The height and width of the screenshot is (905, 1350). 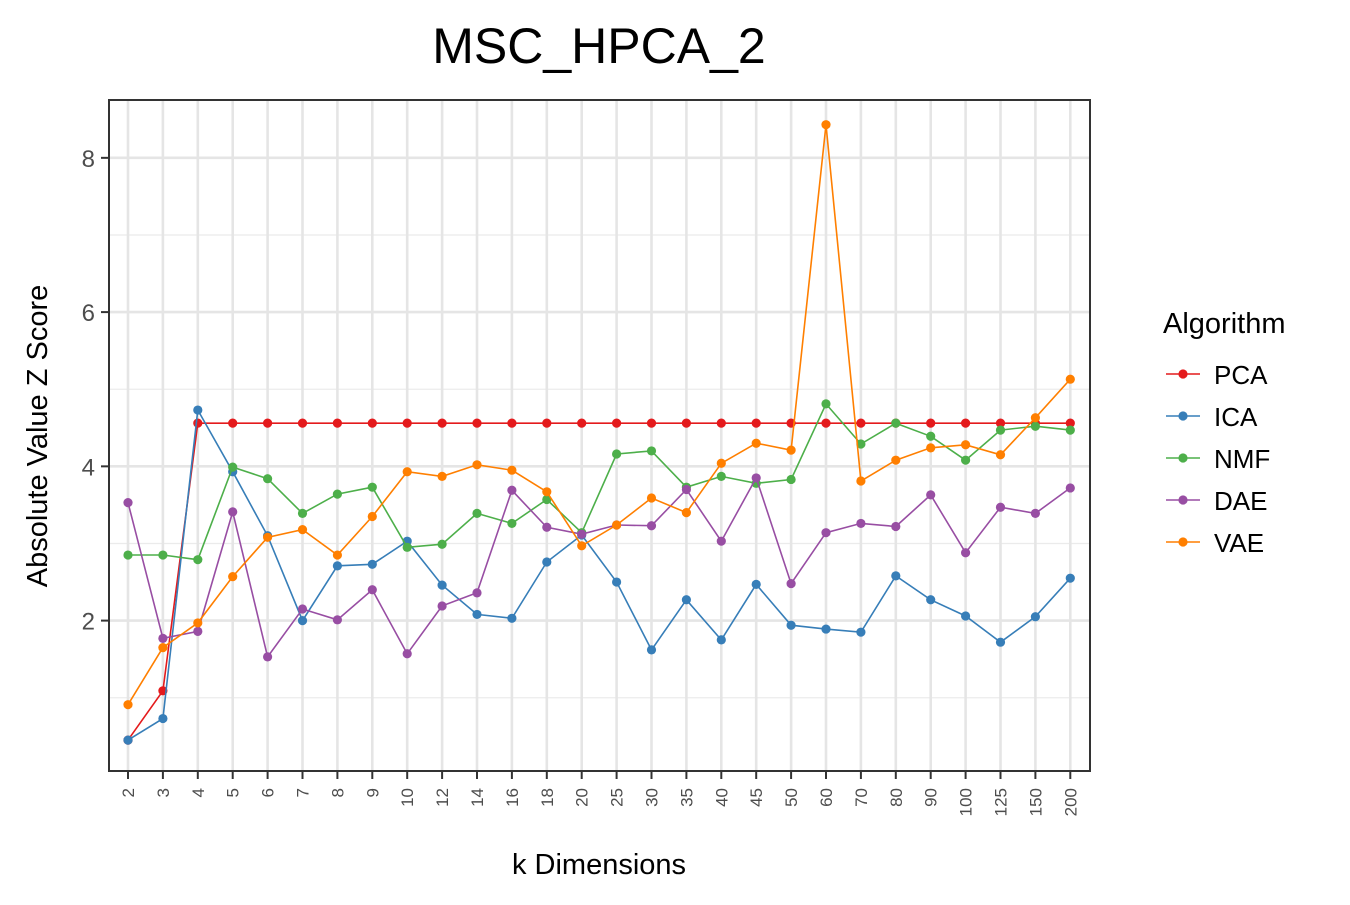 I want to click on legend-title: Algorithm, so click(x=1224, y=324).